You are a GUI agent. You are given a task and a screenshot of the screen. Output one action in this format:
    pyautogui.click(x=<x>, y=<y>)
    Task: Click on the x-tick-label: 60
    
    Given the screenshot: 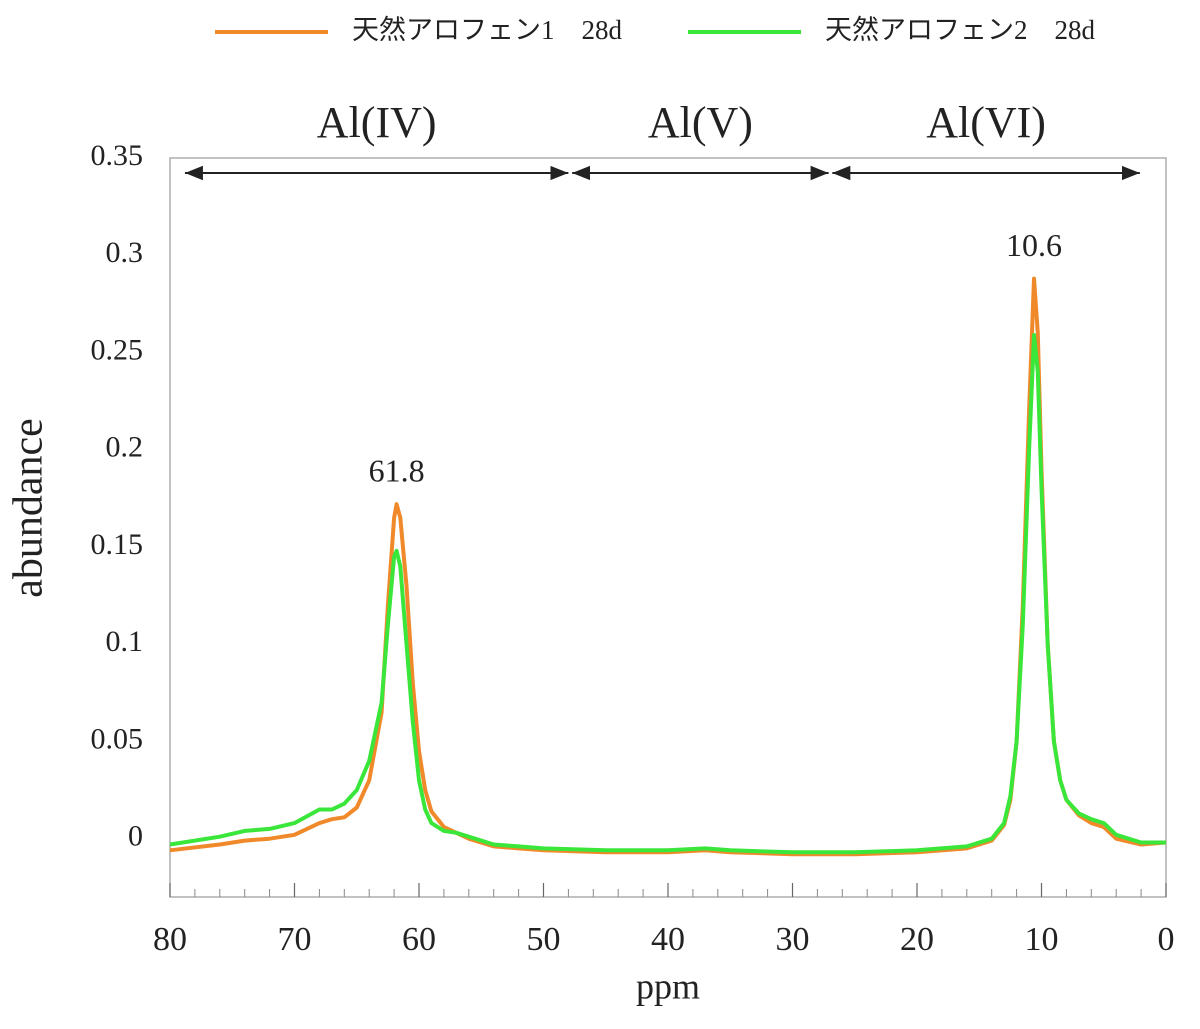 What is the action you would take?
    pyautogui.click(x=419, y=939)
    